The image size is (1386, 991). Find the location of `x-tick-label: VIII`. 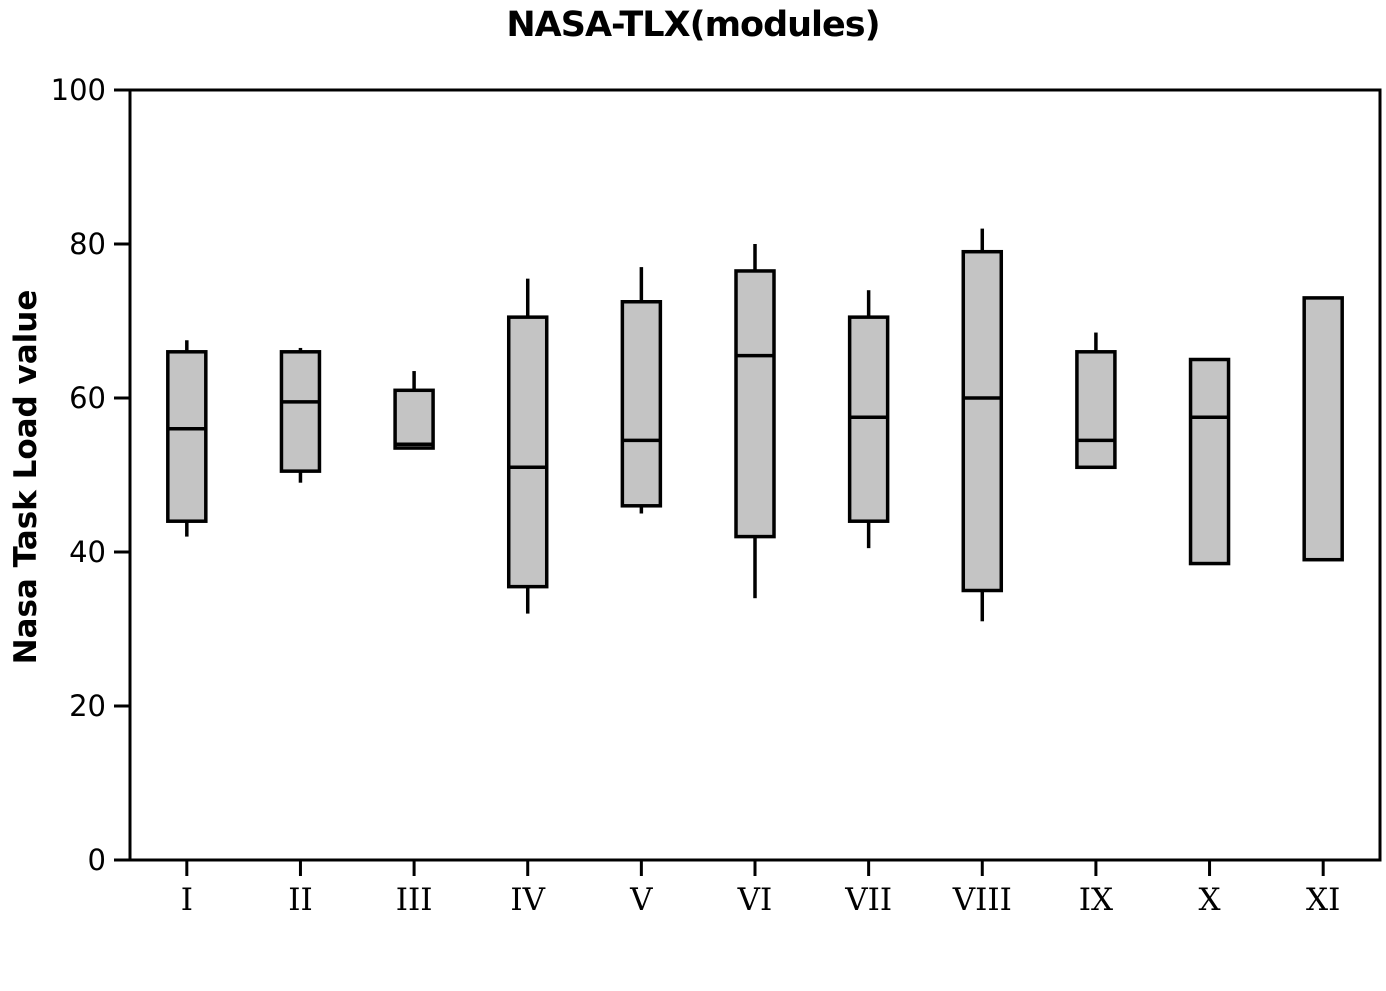

x-tick-label: VIII is located at coordinates (982, 900).